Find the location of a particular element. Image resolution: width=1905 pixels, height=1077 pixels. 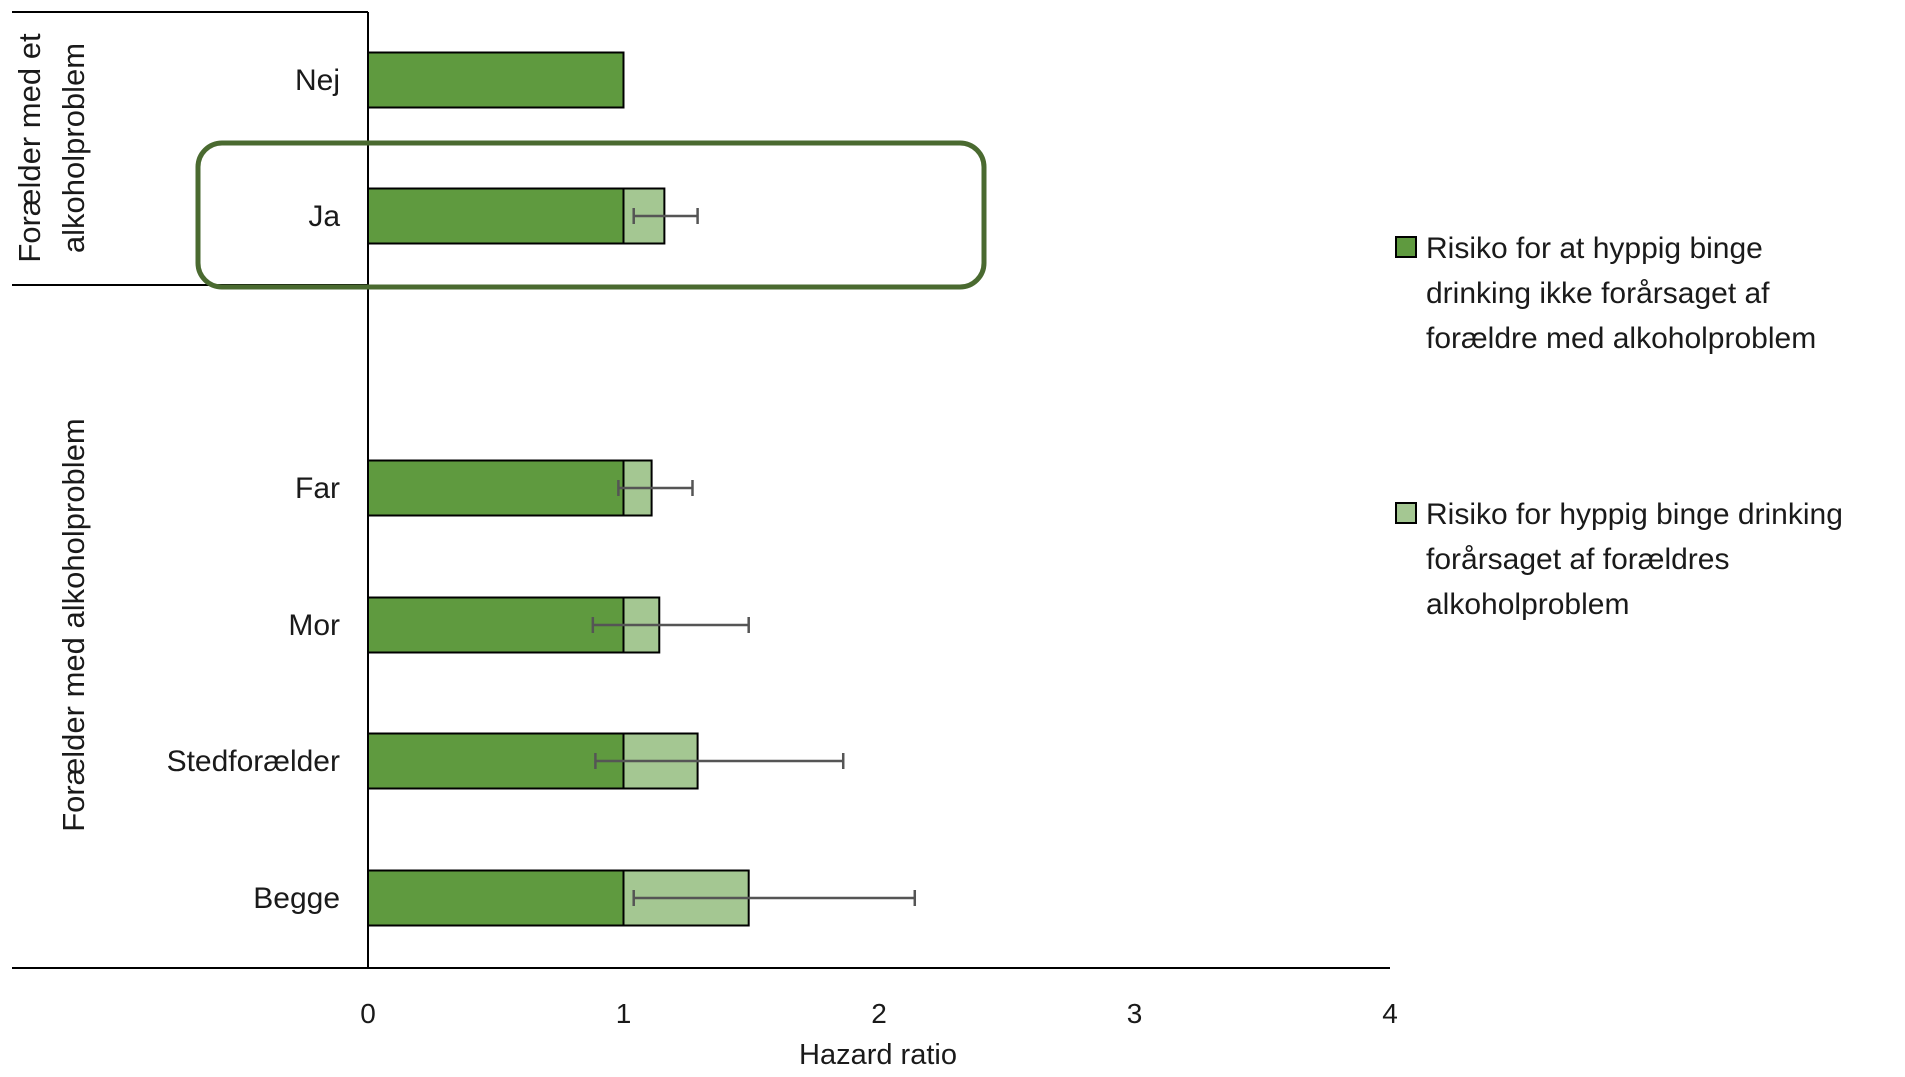

legend-text-2-line-2: forårsaget af forældres is located at coordinates (1577, 559).